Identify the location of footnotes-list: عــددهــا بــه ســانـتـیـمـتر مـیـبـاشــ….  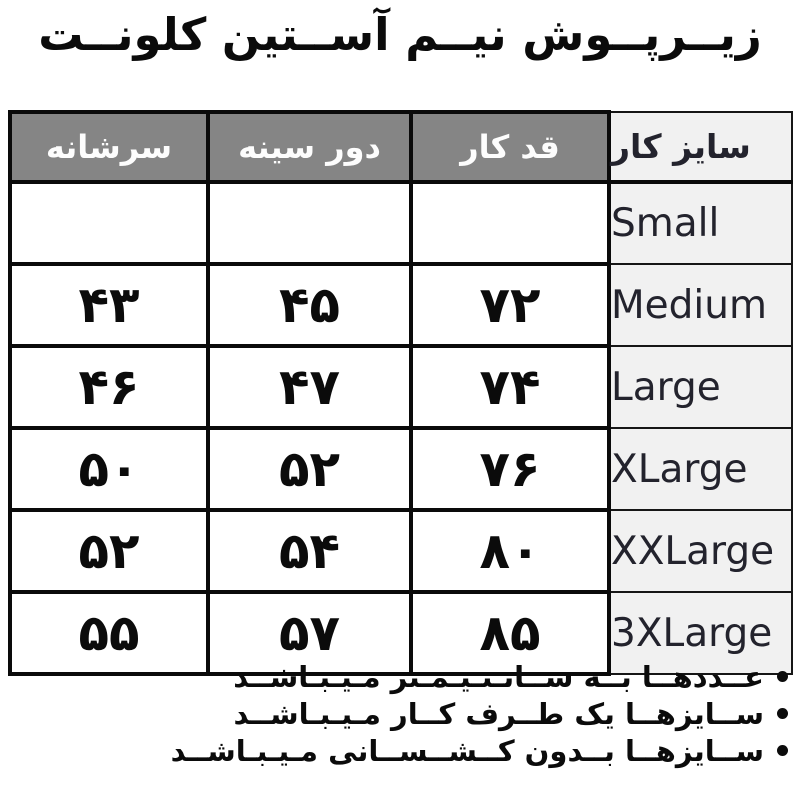
(479, 713).